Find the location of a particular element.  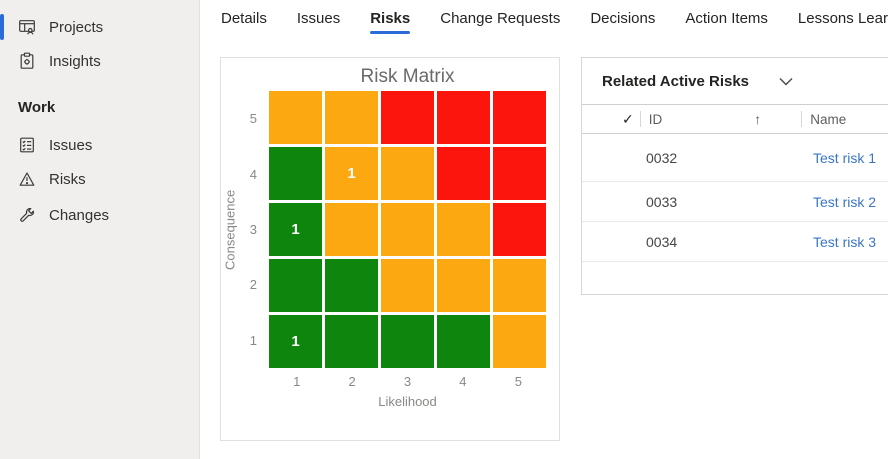

column-header-name: Name is located at coordinates (828, 119).